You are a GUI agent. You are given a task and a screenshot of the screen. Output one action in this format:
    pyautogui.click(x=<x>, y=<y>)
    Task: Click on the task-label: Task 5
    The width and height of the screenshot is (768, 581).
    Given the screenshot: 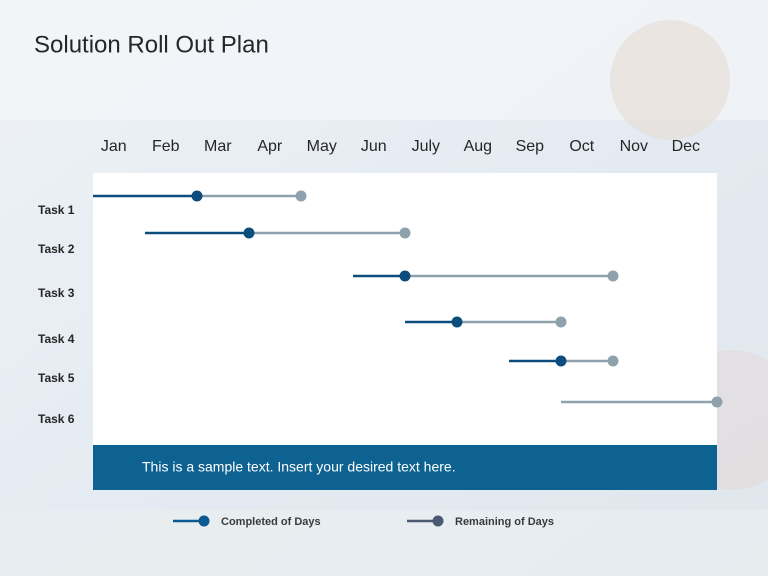 What is the action you would take?
    pyautogui.click(x=56, y=378)
    